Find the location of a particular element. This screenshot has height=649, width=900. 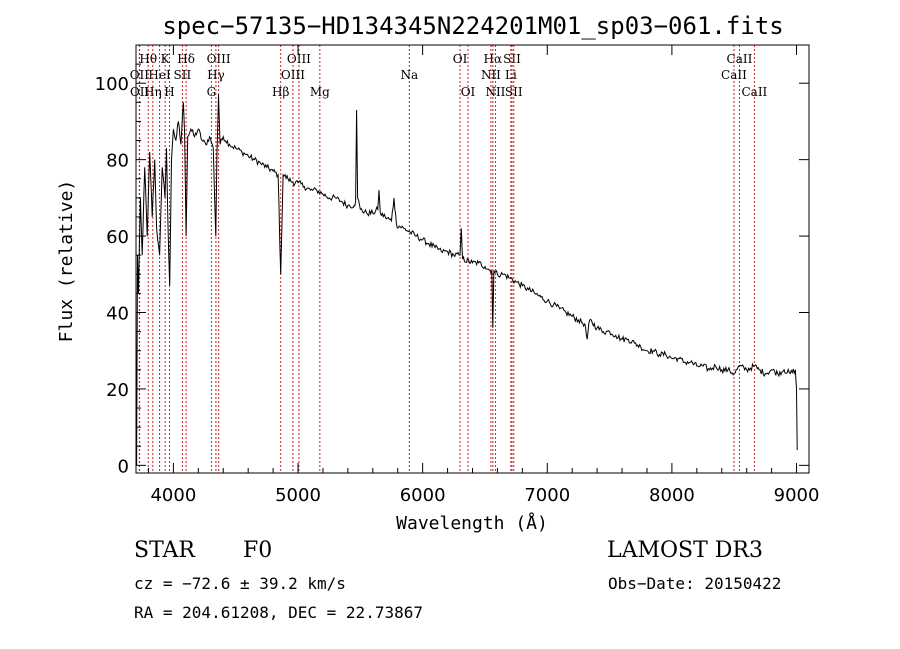

observation-date: Obs−Date: 20150422 is located at coordinates (695, 583).